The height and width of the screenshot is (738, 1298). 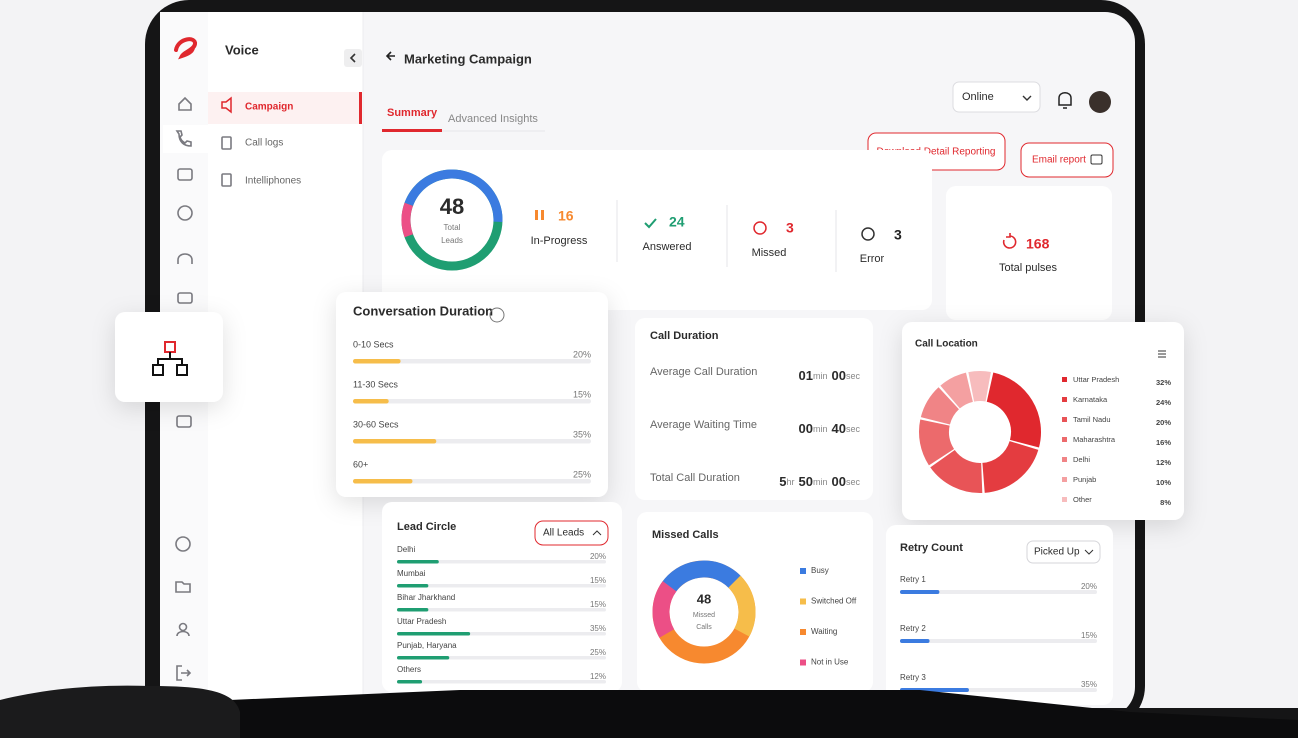 What do you see at coordinates (452, 220) in the screenshot?
I see `ring-pink` at bounding box center [452, 220].